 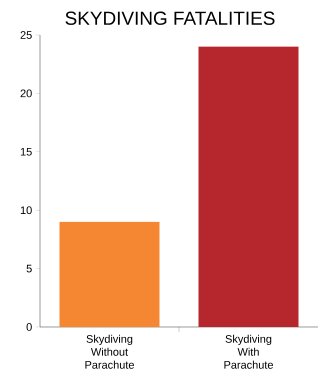 I want to click on y-tick-label: 25, so click(x=26, y=35).